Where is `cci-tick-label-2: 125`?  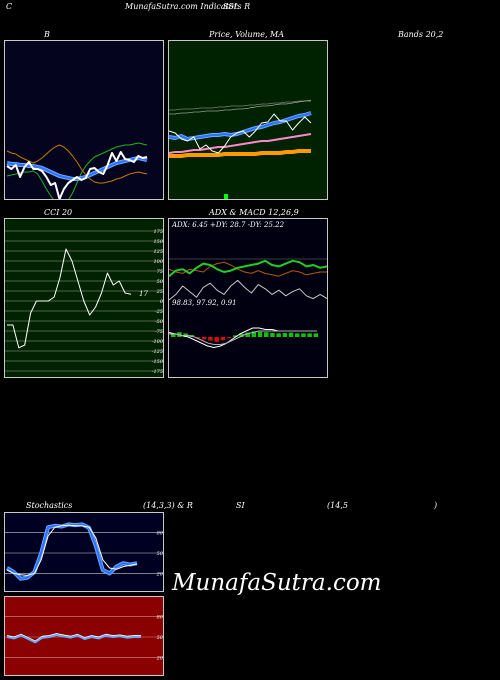 cci-tick-label-2: 125 is located at coordinates (158, 252).